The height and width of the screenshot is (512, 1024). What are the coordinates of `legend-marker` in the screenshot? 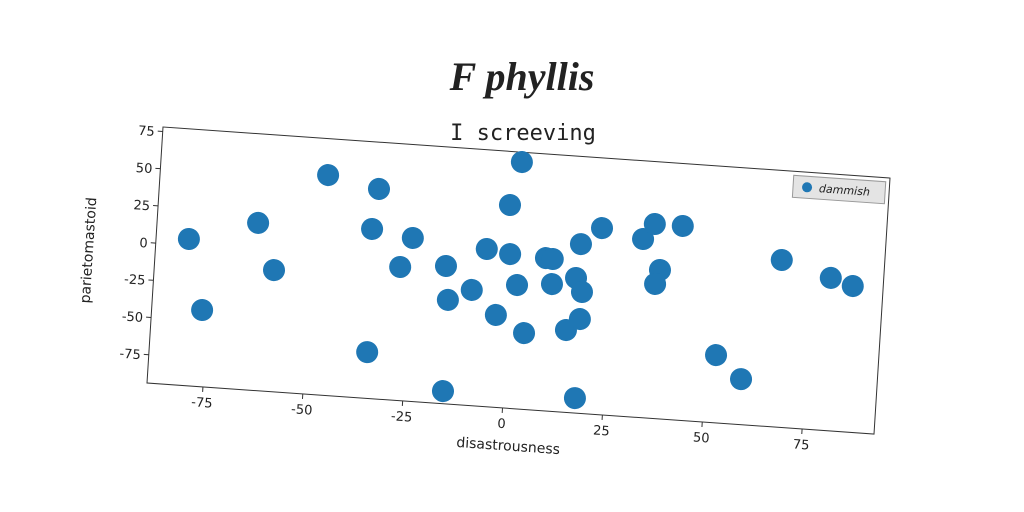 It's located at (807, 187).